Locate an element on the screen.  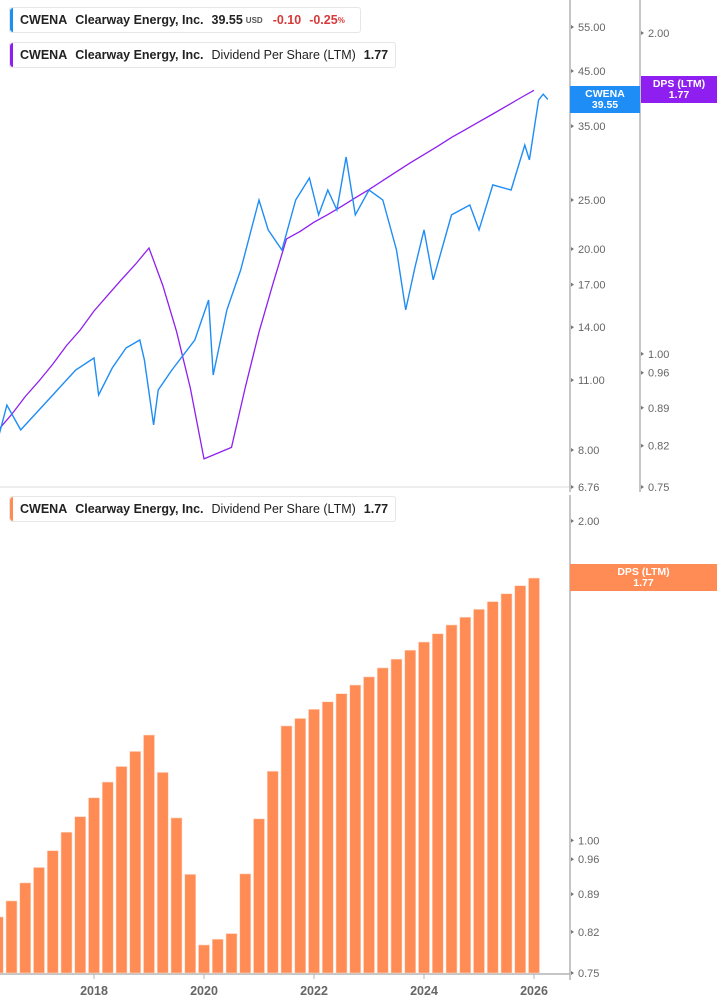
price-tick-label: 45.00 is located at coordinates (592, 72).